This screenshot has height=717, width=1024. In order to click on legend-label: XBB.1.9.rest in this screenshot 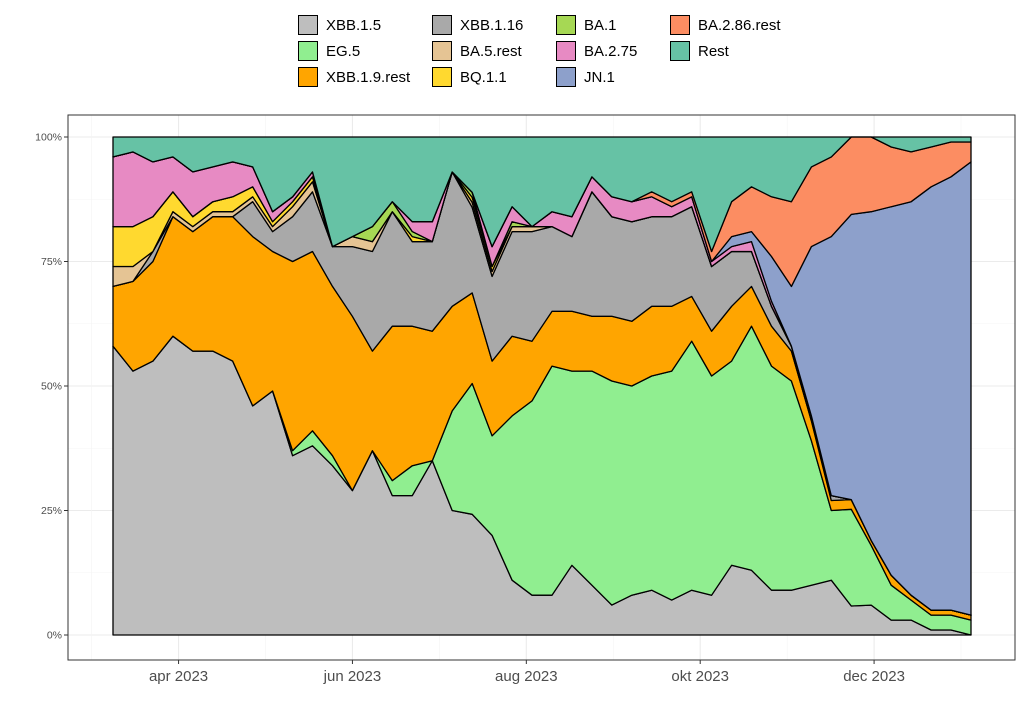, I will do `click(368, 77)`.